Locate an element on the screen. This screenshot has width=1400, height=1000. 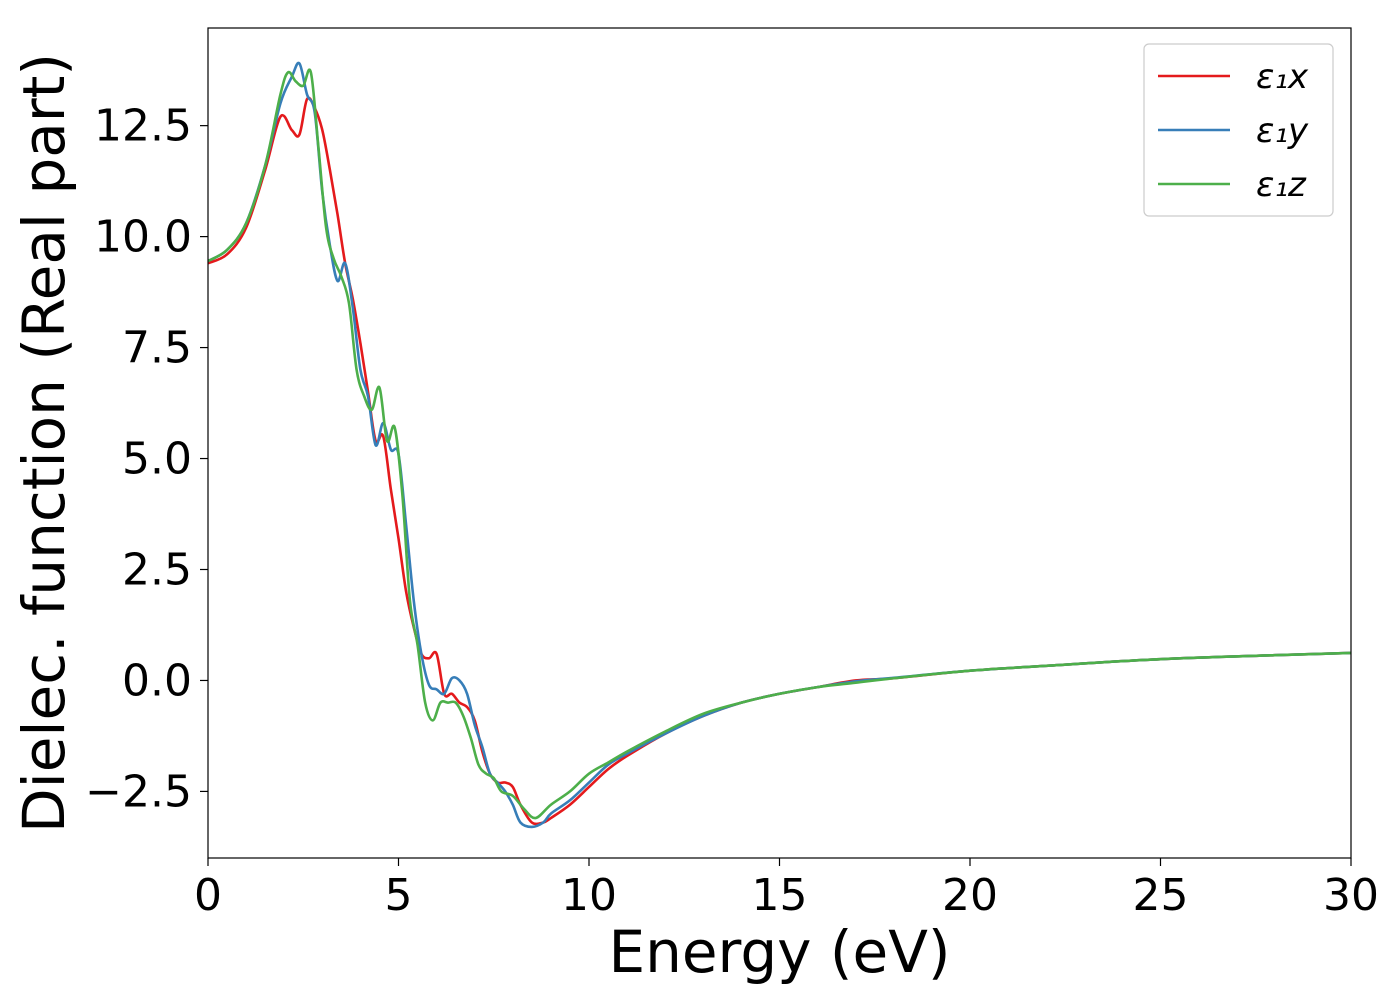
x-axis: 0 5 10 15 20 25 30 is located at coordinates (786, 889).